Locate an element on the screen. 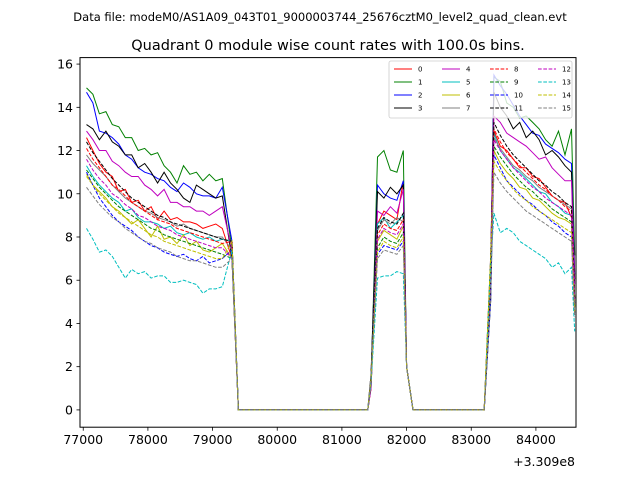 The image size is (640, 480). legend-label-13: 13 is located at coordinates (566, 83).